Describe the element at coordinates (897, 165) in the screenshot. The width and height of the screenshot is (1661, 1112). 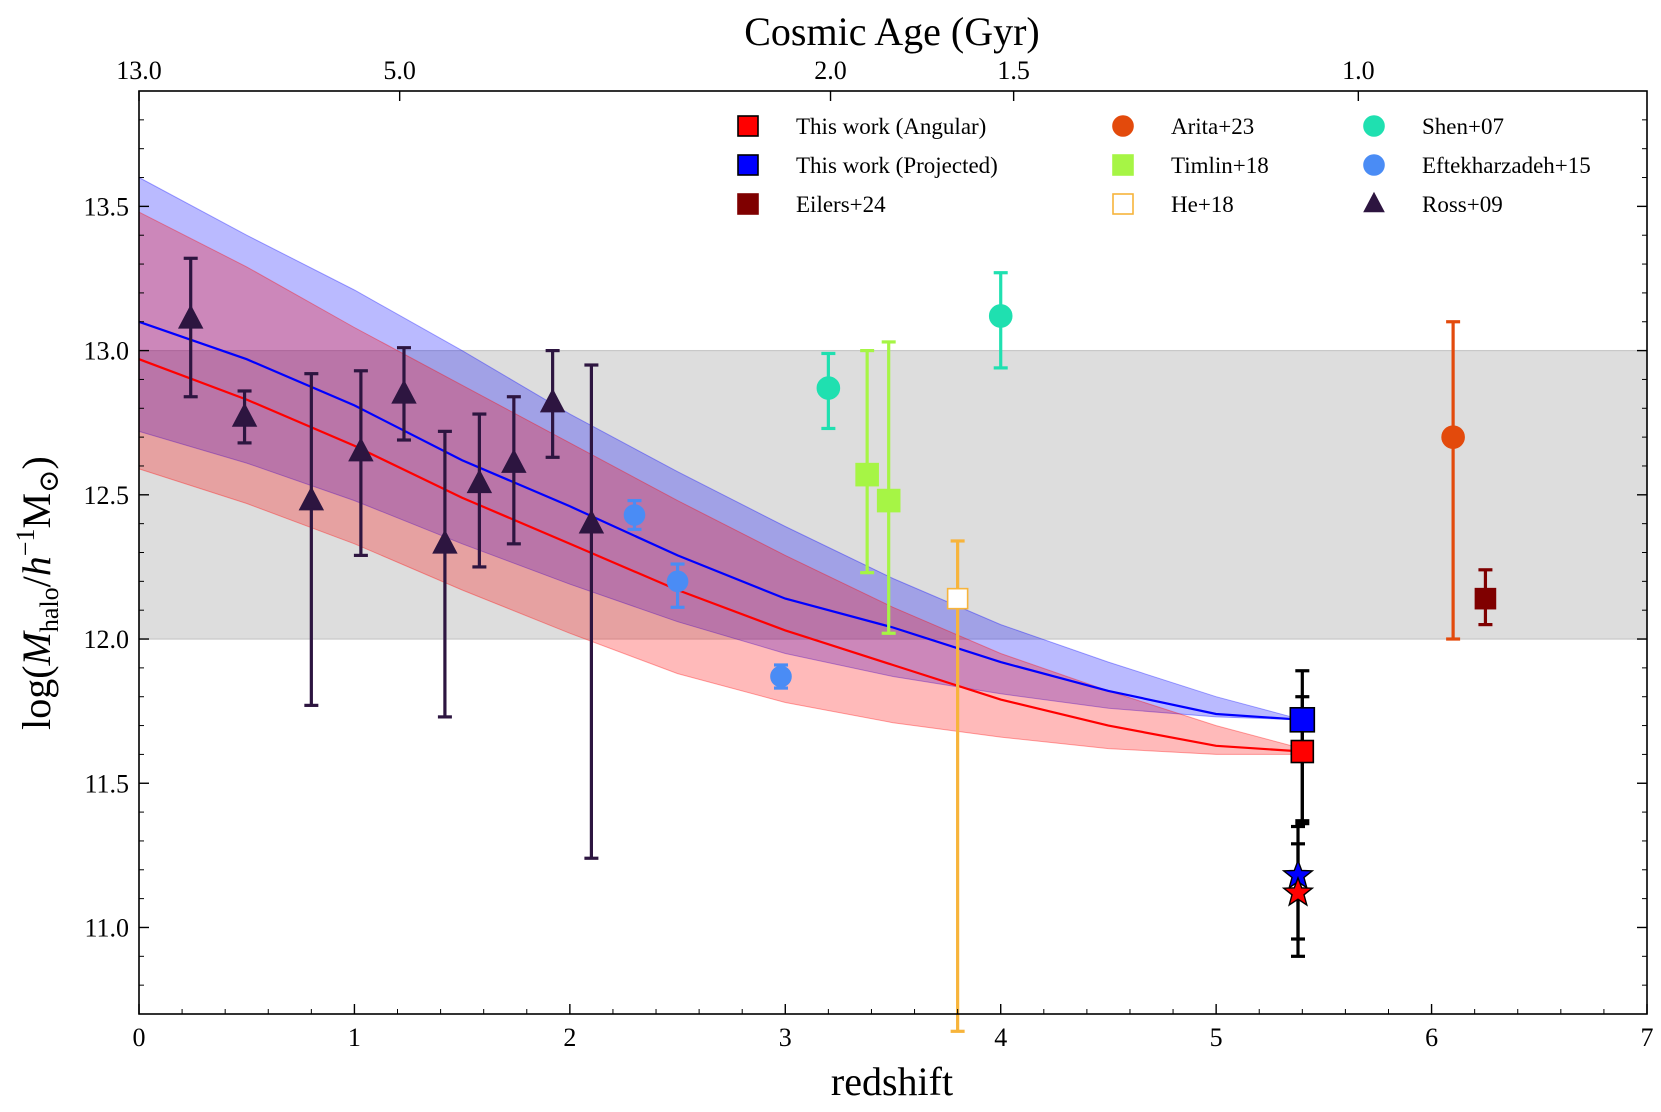
I see `legend-label: This work (Projected)` at that location.